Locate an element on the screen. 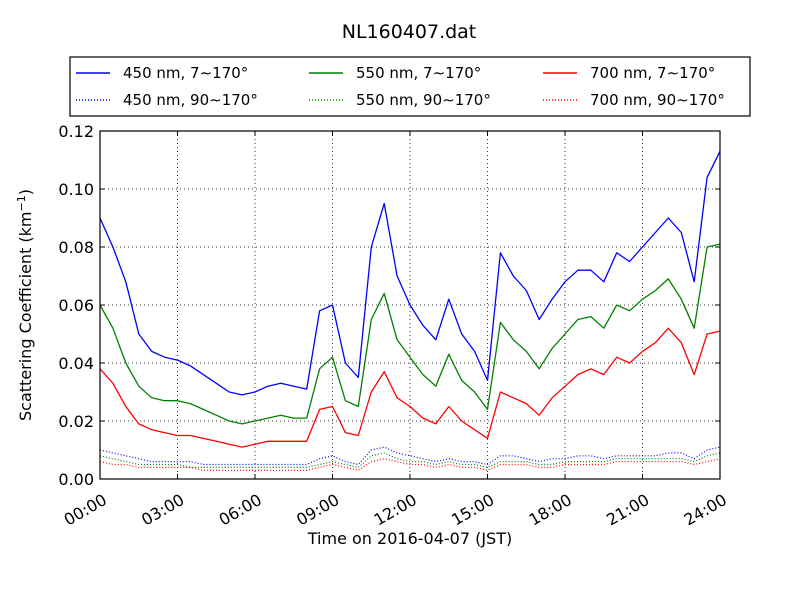 Image resolution: width=800 pixels, height=600 pixels. x-tick-label: 06:00 is located at coordinates (240, 510).